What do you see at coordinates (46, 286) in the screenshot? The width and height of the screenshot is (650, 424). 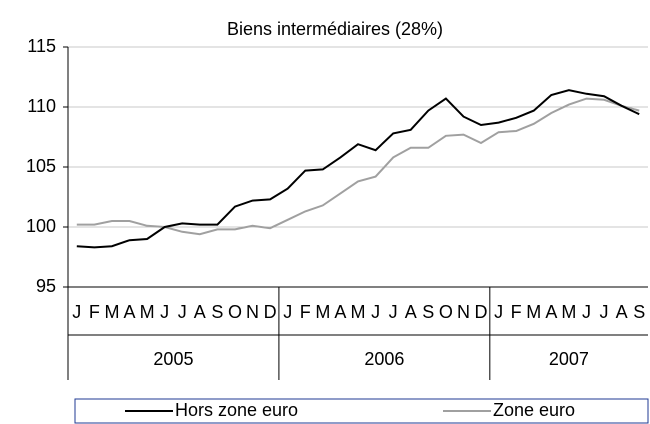 I see `y-tick-label: 95` at bounding box center [46, 286].